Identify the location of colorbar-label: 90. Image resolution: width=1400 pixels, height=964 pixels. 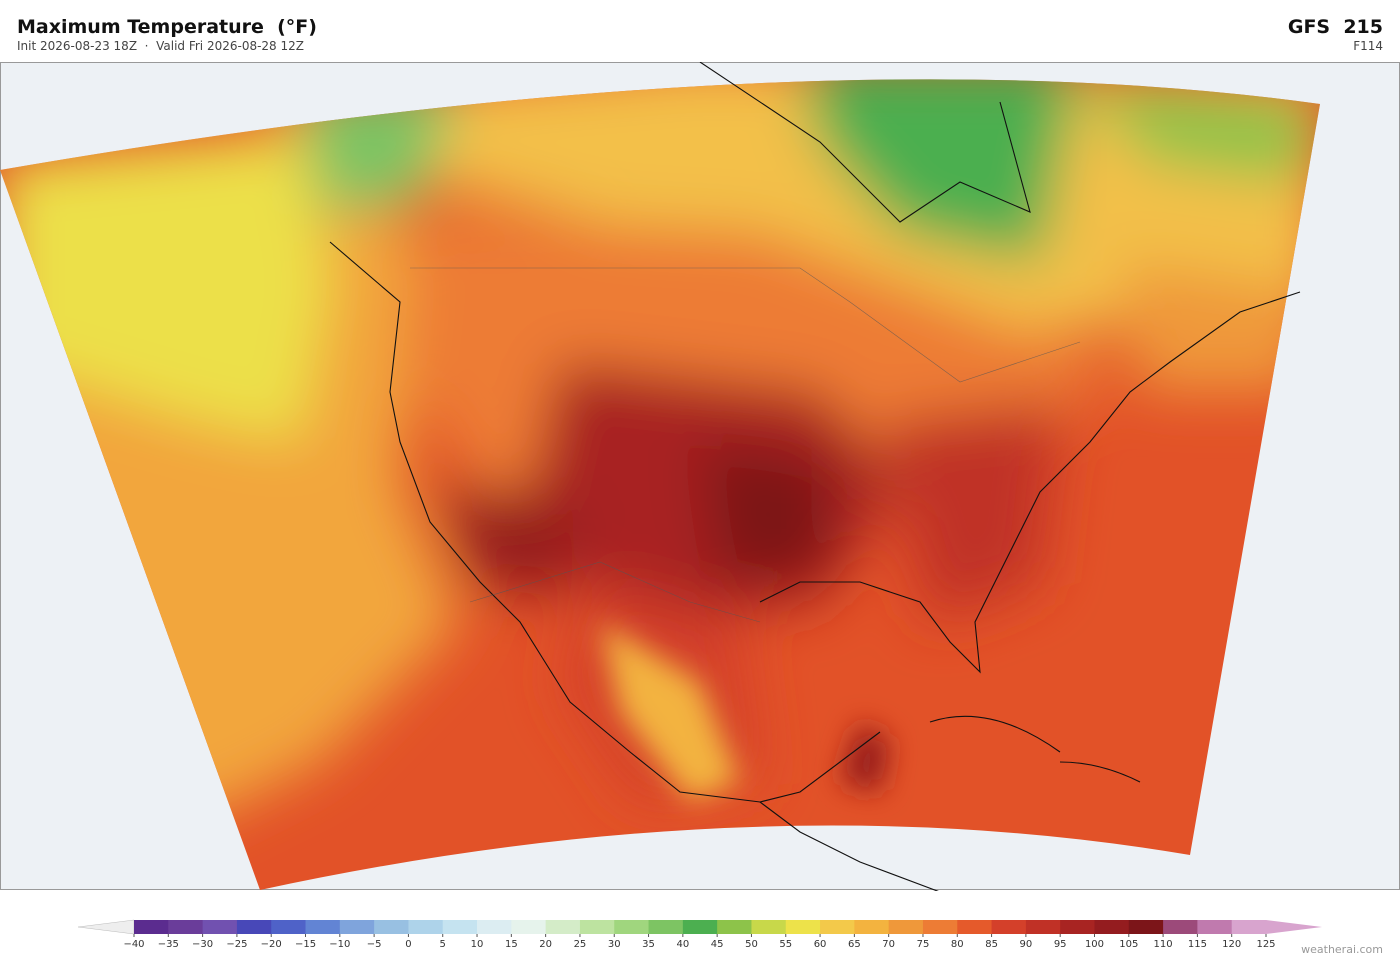
(1026, 944).